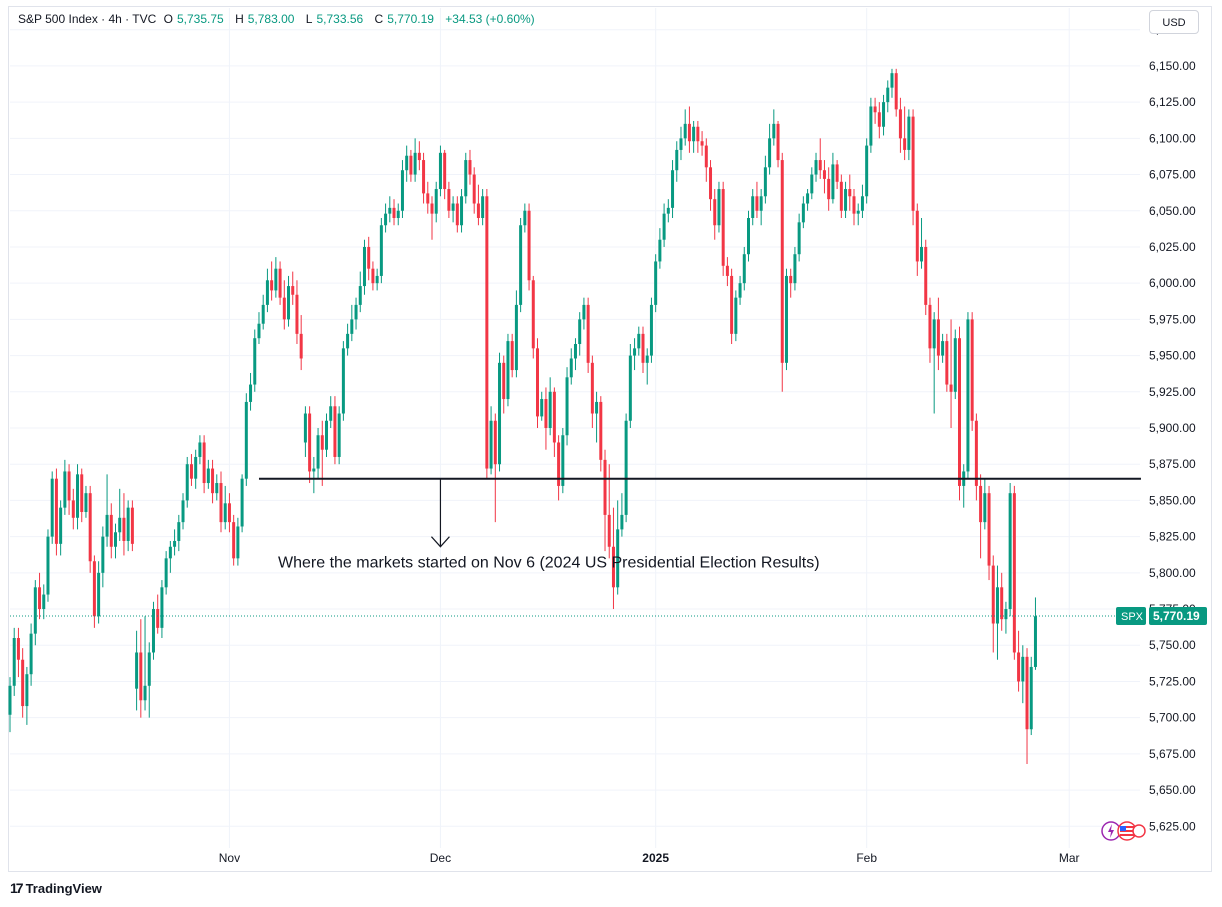 The image size is (1222, 907). What do you see at coordinates (1172, 573) in the screenshot?
I see `price-tick-label: 5,800.00` at bounding box center [1172, 573].